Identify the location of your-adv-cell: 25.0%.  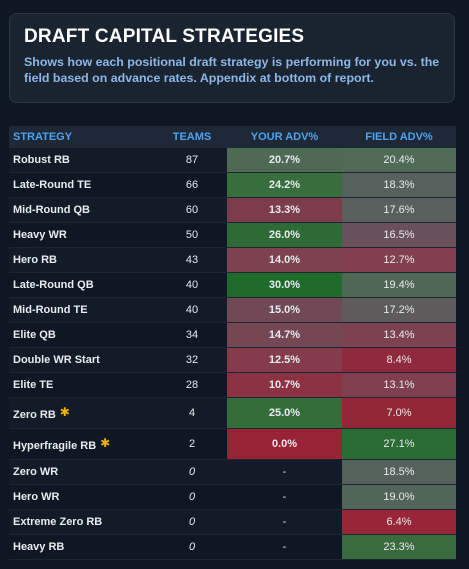
(284, 413).